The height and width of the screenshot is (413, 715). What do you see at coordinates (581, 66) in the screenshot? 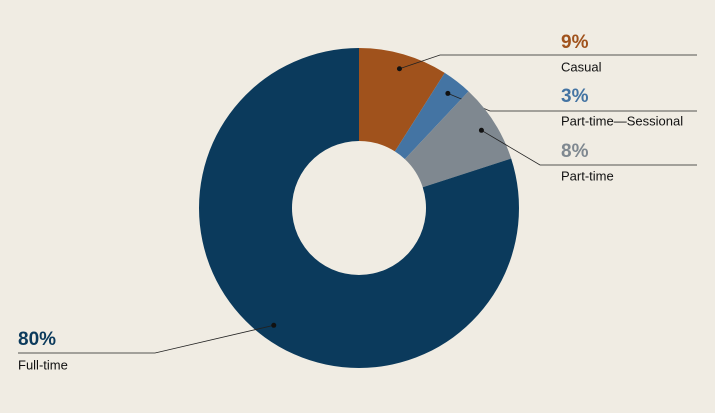
I see `category-label: Casual` at bounding box center [581, 66].